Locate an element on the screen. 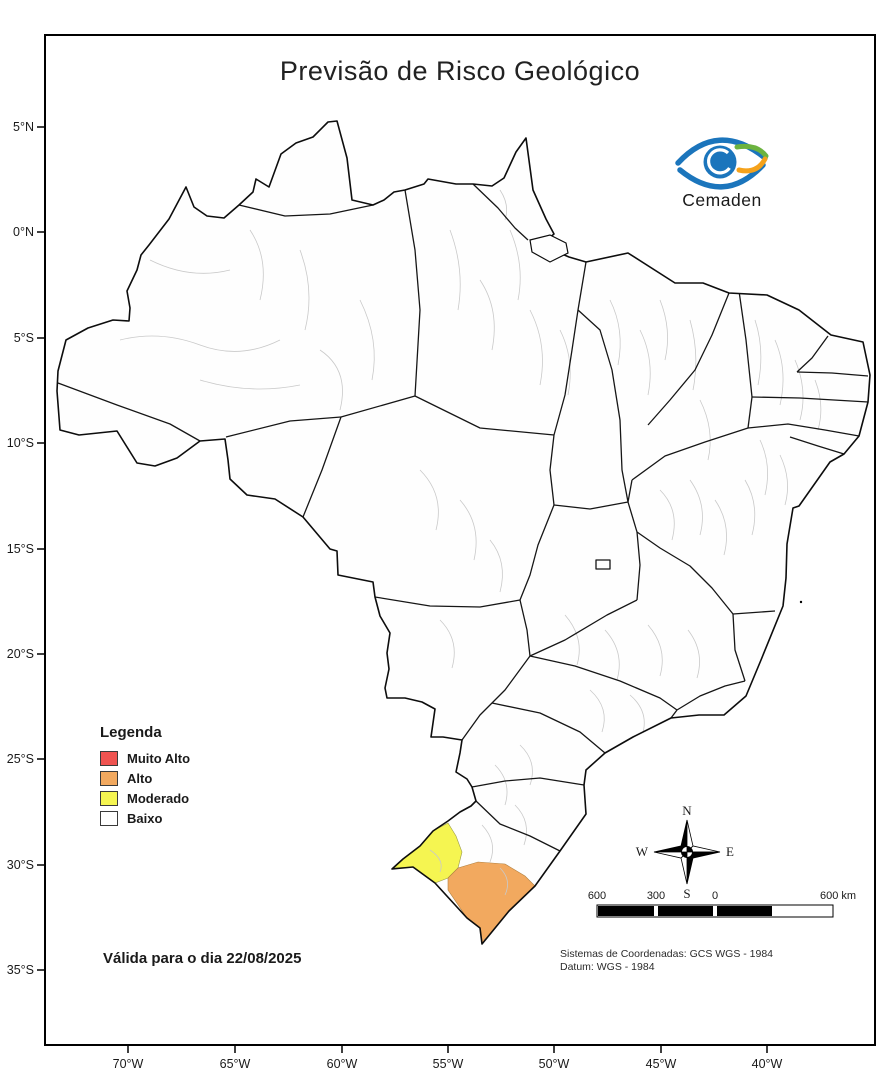 This screenshot has width=881, height=1080. cemaden-logo: Cemaden is located at coordinates (722, 173).